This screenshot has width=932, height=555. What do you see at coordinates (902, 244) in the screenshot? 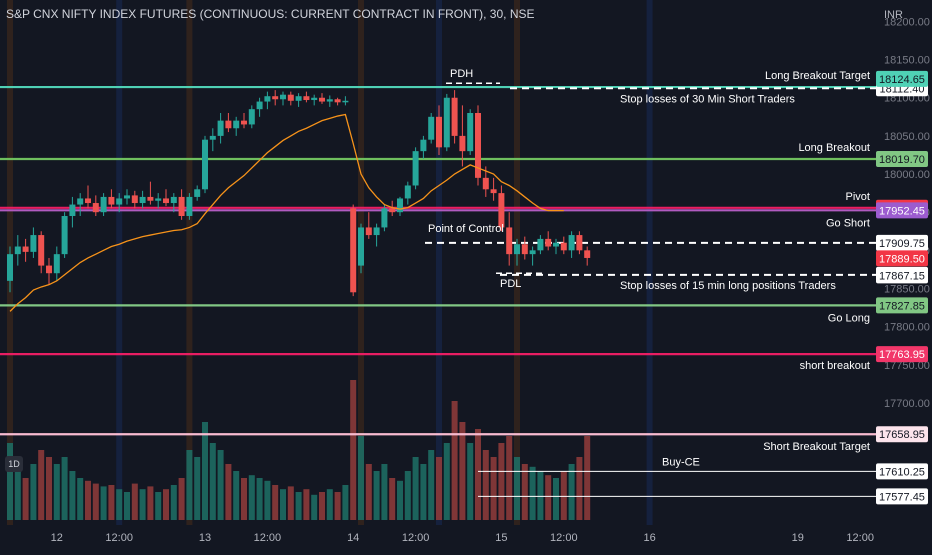
I see `price-tag: 17909.75` at bounding box center [902, 244].